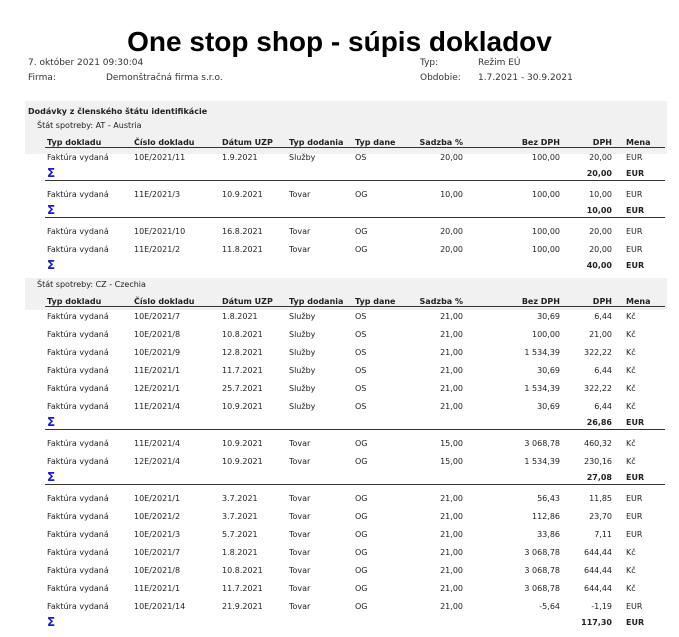  Describe the element at coordinates (157, 406) in the screenshot. I see `cell-cislo-dokladu: 11E/2021/4` at that location.